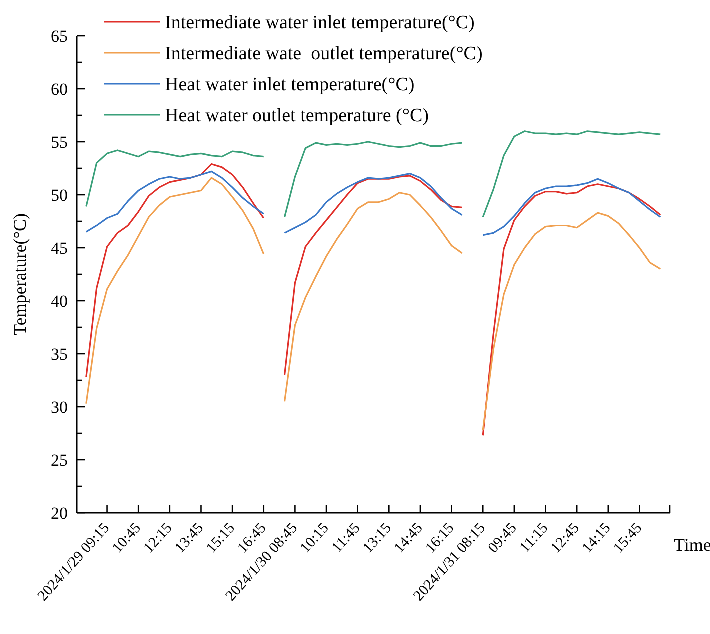  What do you see at coordinates (59, 142) in the screenshot?
I see `y-tick-label: 55` at bounding box center [59, 142].